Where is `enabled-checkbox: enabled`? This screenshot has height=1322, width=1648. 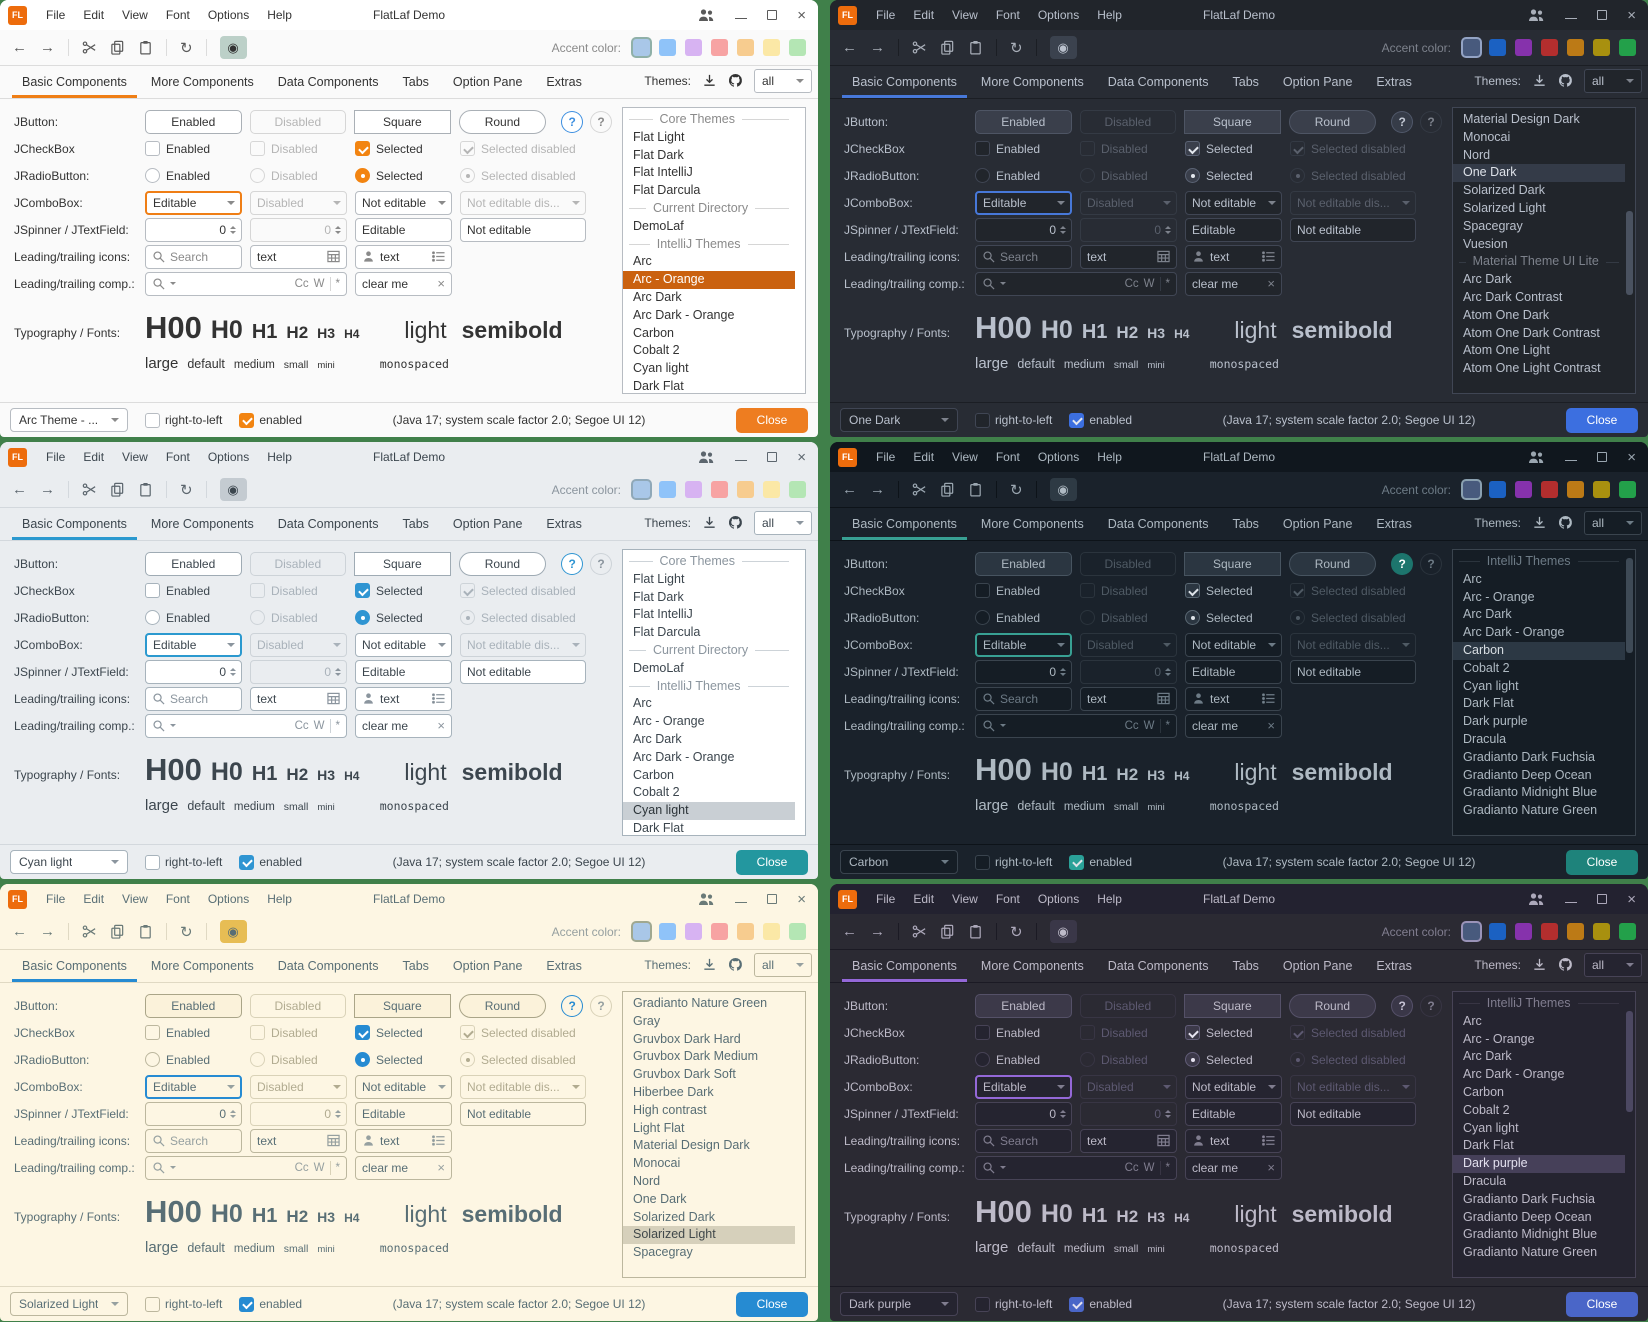
enabled-checkbox: enabled is located at coordinates (270, 862).